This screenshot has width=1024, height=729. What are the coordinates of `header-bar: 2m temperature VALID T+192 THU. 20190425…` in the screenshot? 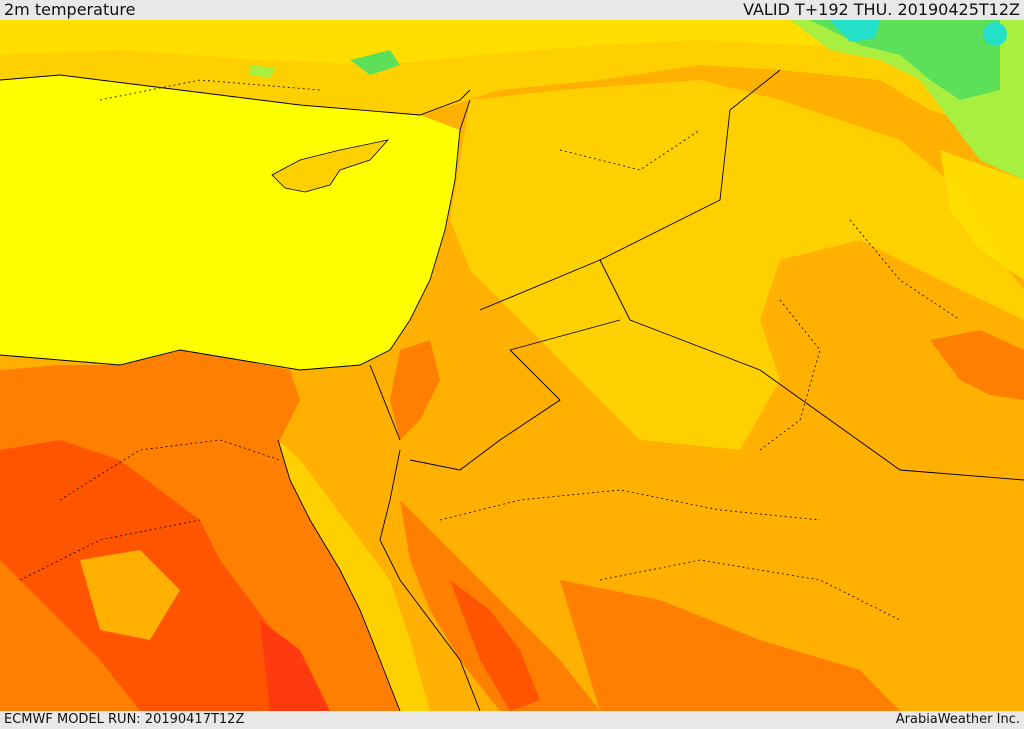 It's located at (512, 10).